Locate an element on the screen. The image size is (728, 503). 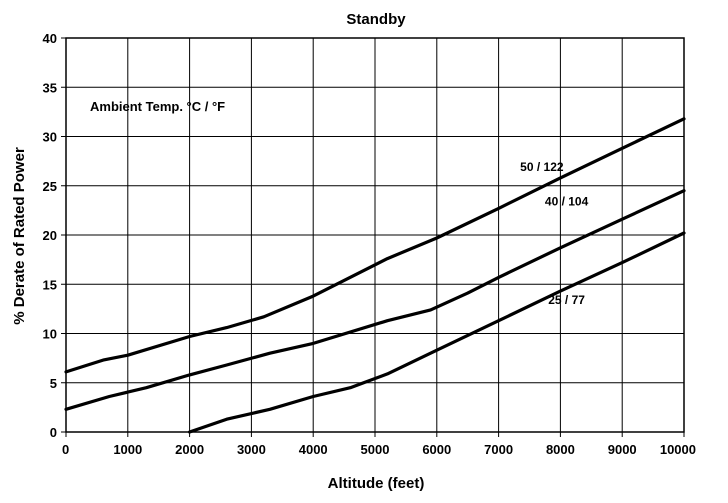
x-tick-label: 10000 is located at coordinates (678, 449).